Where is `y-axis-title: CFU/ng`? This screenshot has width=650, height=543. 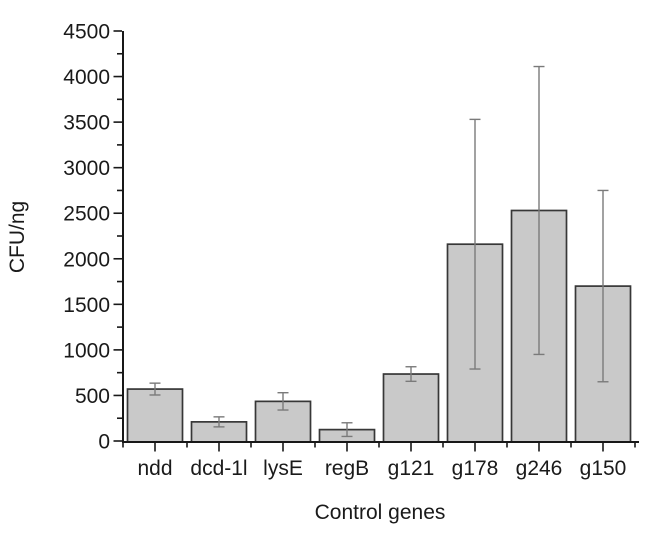 y-axis-title: CFU/ng is located at coordinates (17, 237).